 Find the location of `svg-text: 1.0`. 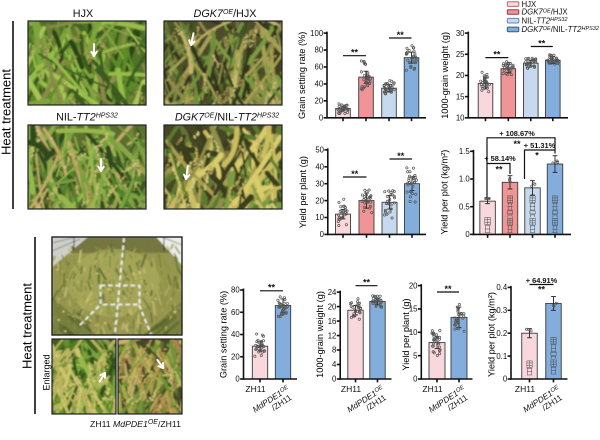

svg-text: 1.0 is located at coordinates (465, 179).